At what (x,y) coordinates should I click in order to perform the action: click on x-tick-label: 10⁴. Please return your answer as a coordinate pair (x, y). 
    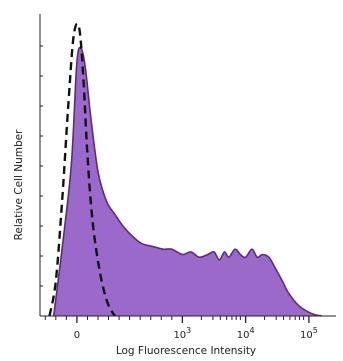
    Looking at the image, I should click on (246, 333).